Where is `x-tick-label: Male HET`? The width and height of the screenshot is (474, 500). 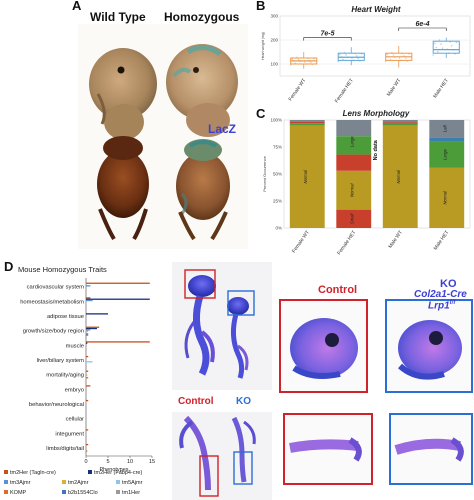
x-tick-label: Male HET is located at coordinates (441, 89).